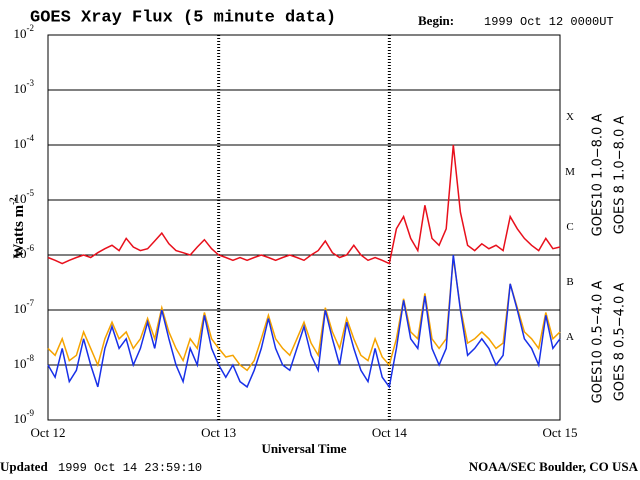 Image resolution: width=640 pixels, height=480 pixels. What do you see at coordinates (554, 466) in the screenshot?
I see `credit: NOAA/SEC Boulder, CO USA` at bounding box center [554, 466].